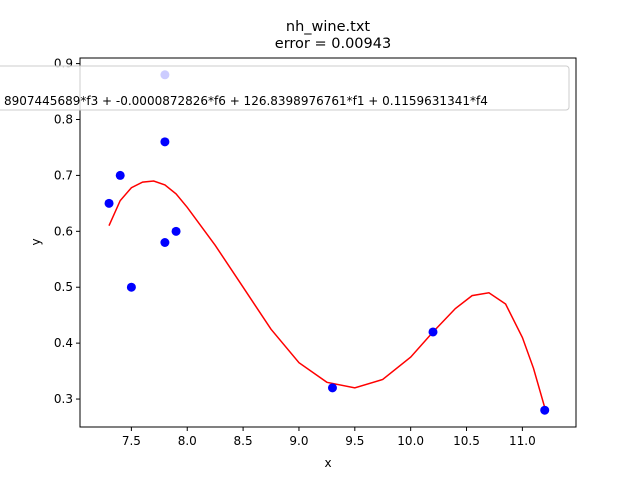 Image resolution: width=640 pixels, height=480 pixels. Describe the element at coordinates (243, 441) in the screenshot. I see `x-tick-label: 8.5` at that location.